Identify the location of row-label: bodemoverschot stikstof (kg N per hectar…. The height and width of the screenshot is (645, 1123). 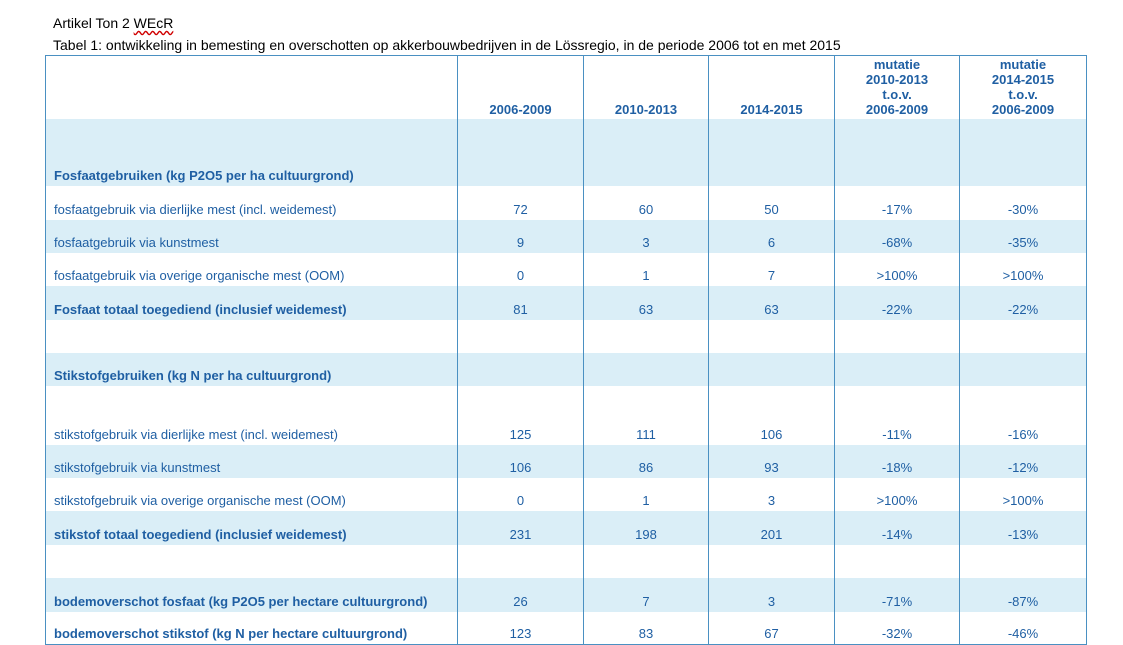
(251, 628).